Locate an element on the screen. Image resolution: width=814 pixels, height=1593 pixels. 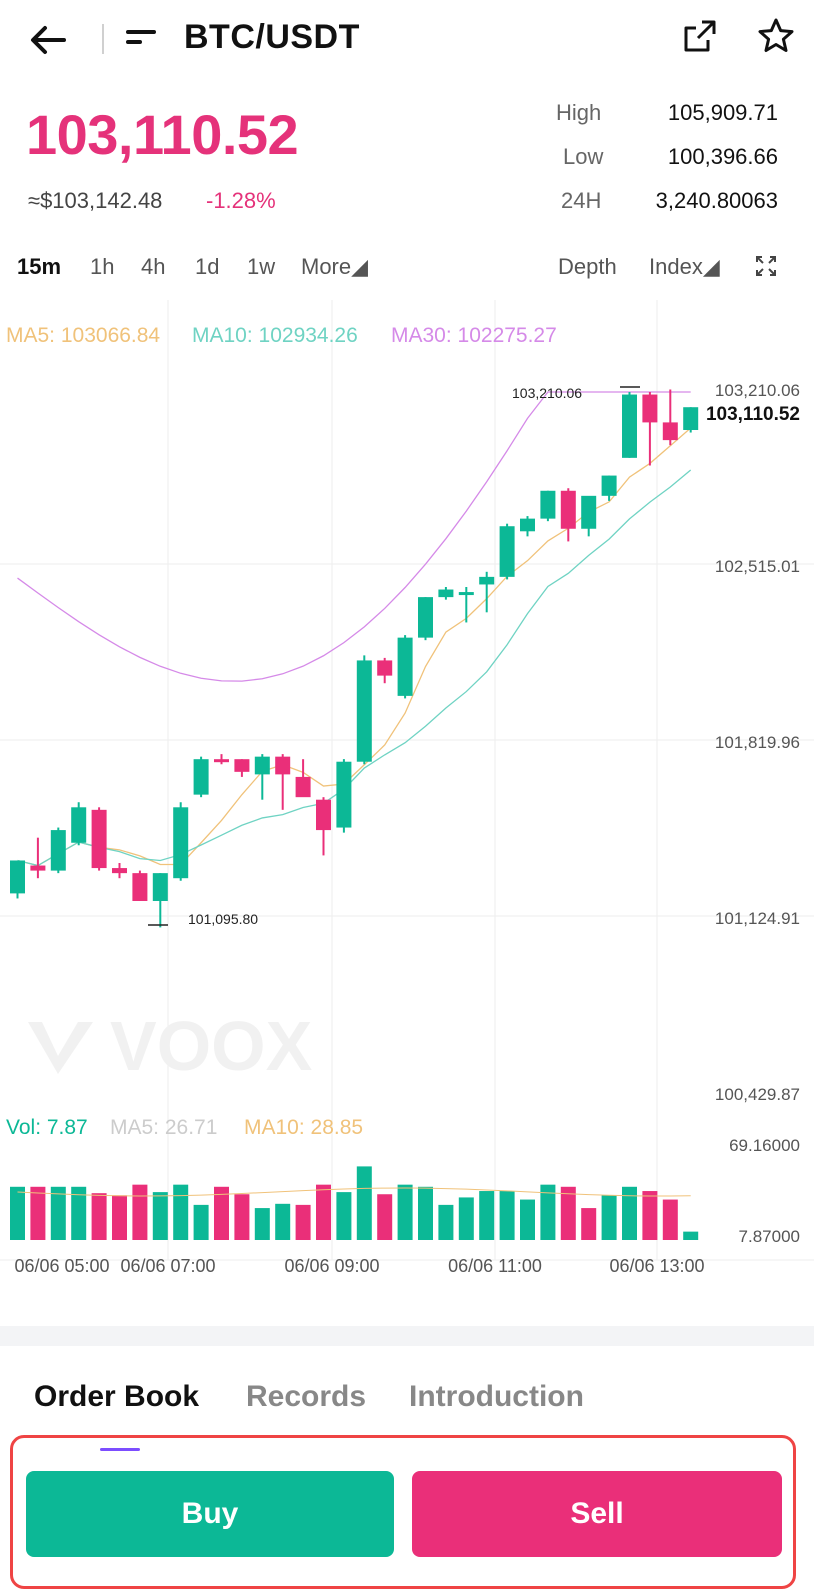
share-button is located at coordinates (702, 38).